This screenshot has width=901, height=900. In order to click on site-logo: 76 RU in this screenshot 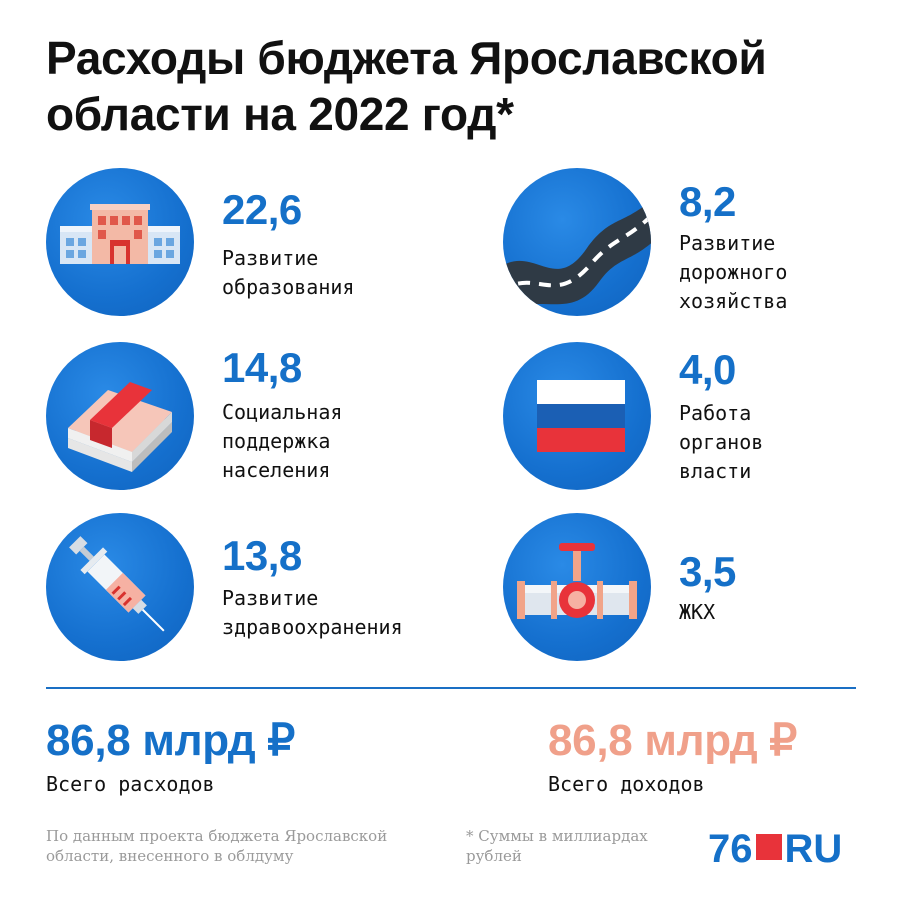, I will do `click(775, 849)`.